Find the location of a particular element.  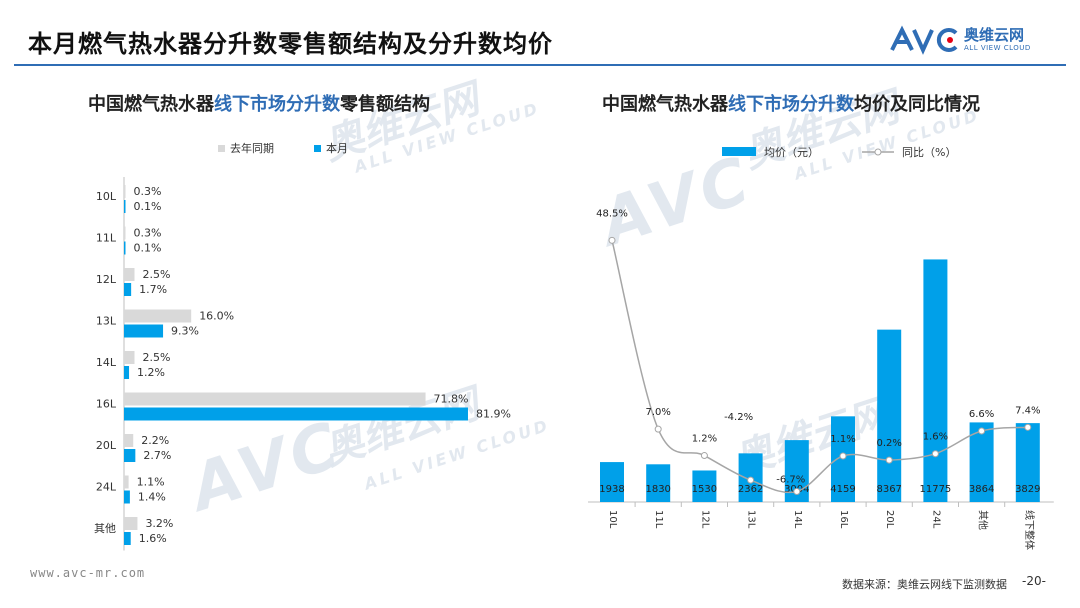

data-label: 16.0% is located at coordinates (216, 316).